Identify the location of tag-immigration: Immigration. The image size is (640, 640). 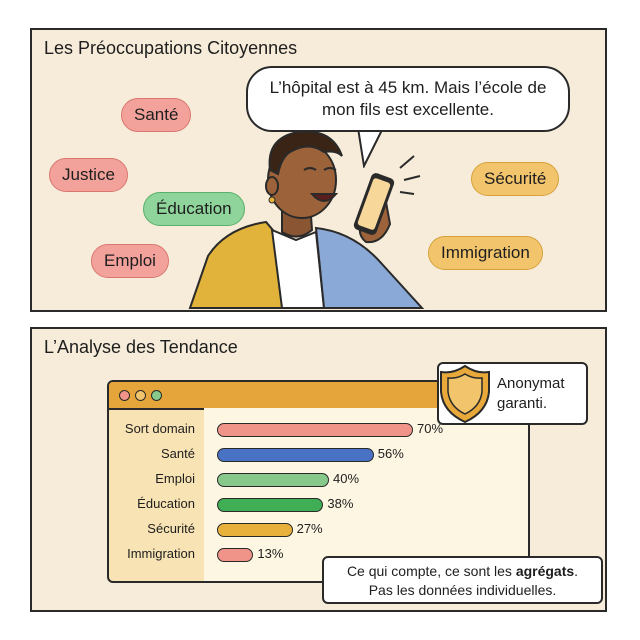
(485, 253).